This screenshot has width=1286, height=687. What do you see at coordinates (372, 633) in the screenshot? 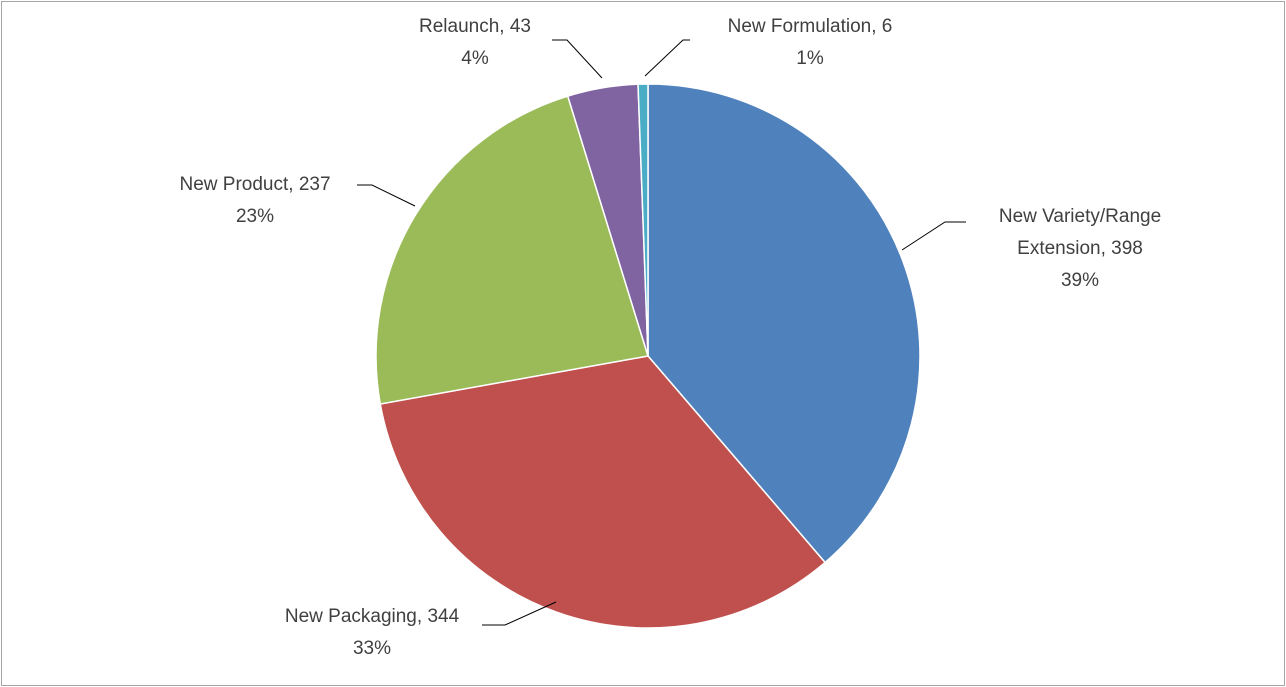
I see `data-label: New Packaging, 344 33%` at bounding box center [372, 633].